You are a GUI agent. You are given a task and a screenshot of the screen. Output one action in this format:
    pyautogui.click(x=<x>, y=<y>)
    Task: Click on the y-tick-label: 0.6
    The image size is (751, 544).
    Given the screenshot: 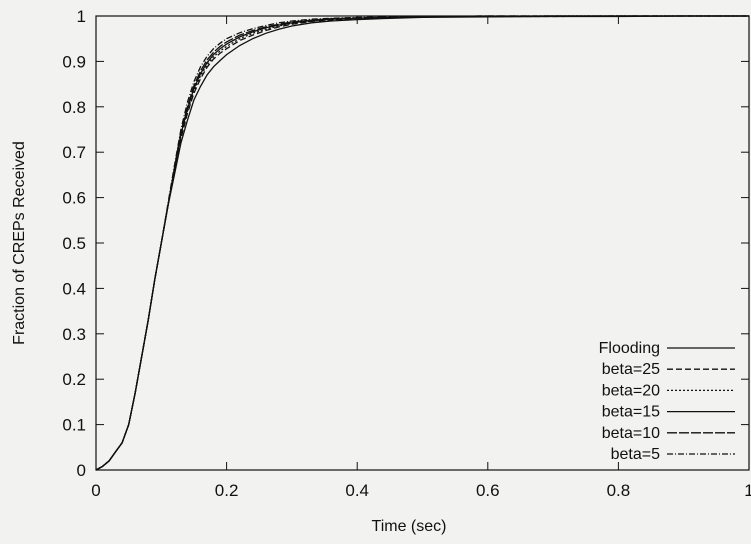 What is the action you would take?
    pyautogui.click(x=74, y=198)
    